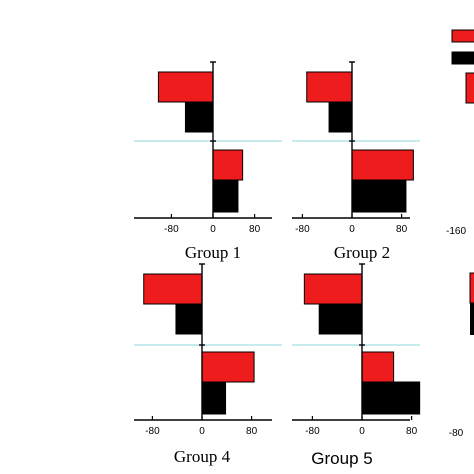 The height and width of the screenshot is (474, 474). I want to click on panel-2-x-tick-label-0: -80, so click(302, 229).